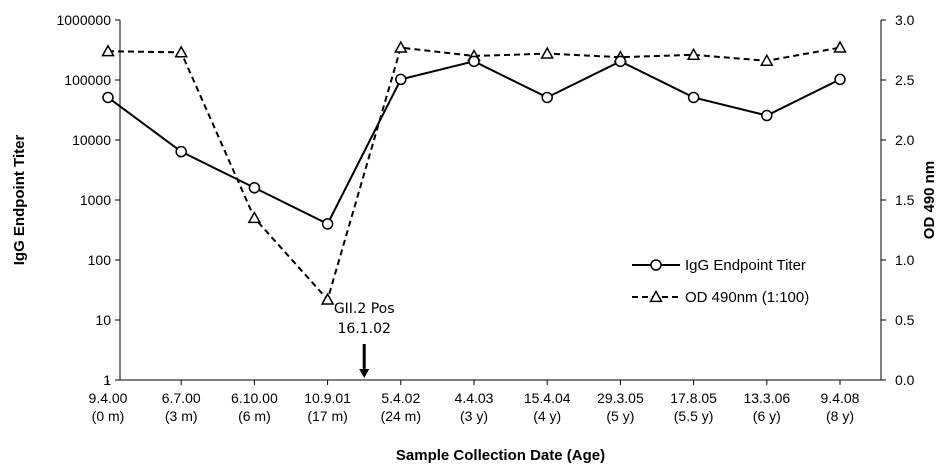  Describe the element at coordinates (693, 398) in the screenshot. I see `x-tick-label-date: 17.8.05` at that location.